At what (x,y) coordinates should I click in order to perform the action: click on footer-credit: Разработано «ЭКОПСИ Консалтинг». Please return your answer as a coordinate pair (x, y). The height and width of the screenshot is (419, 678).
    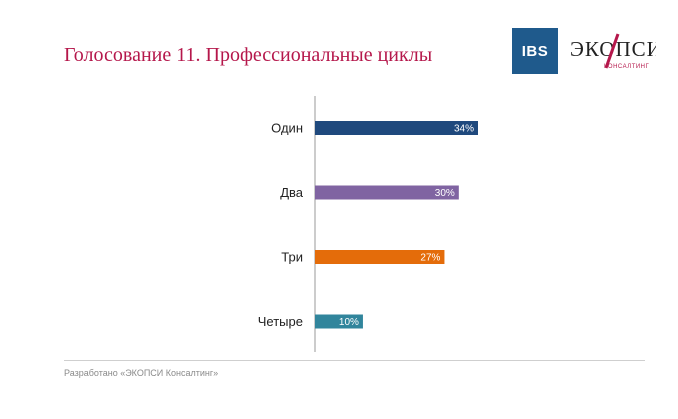
    Looking at the image, I should click on (141, 373).